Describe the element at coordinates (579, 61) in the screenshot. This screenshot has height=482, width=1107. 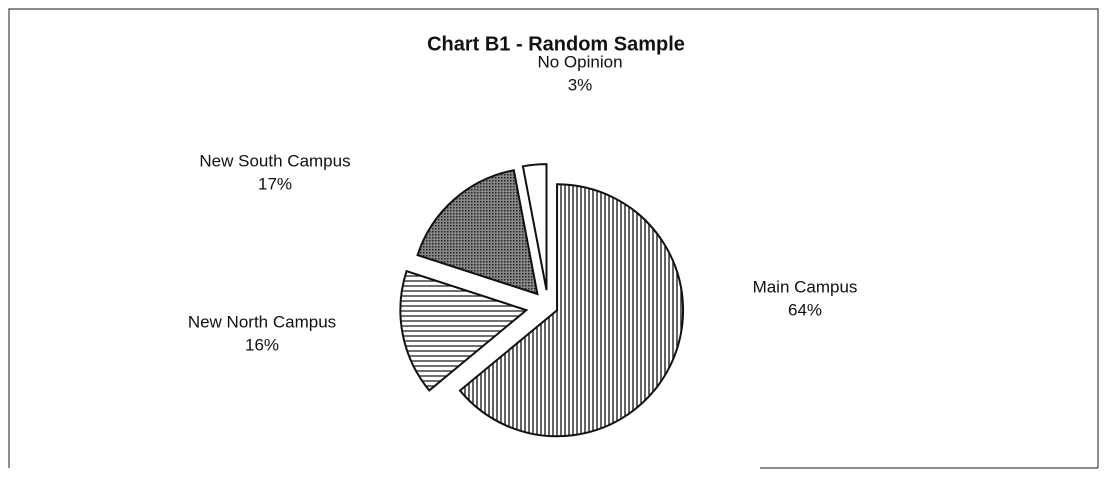
I see `slice-label: No Opinion` at that location.